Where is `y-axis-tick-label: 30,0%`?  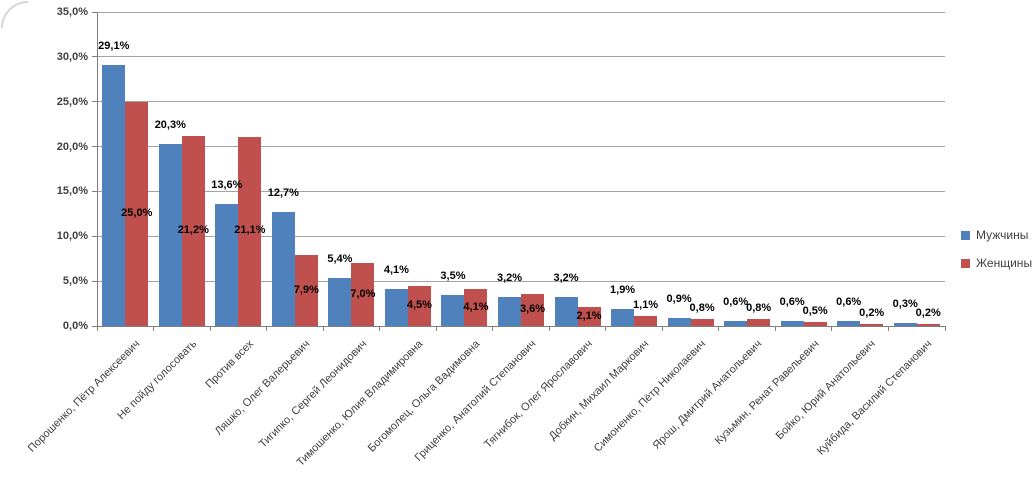 y-axis-tick-label: 30,0% is located at coordinates (72, 56).